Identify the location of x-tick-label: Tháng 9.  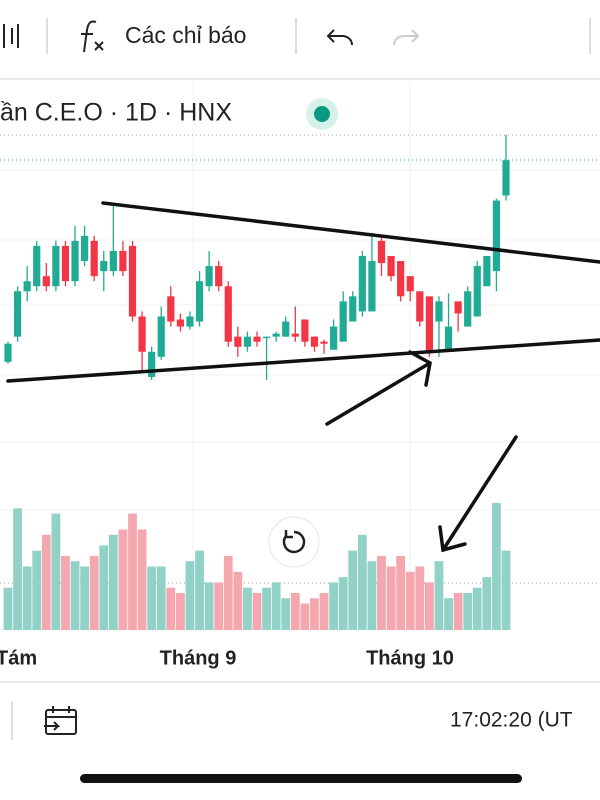
(198, 658).